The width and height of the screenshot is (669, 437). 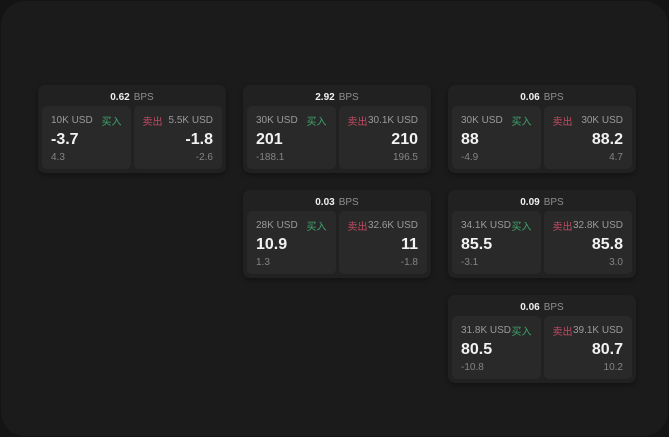 I want to click on buy-panel: 28K USD 买入 10.9 1.3, so click(x=291, y=242).